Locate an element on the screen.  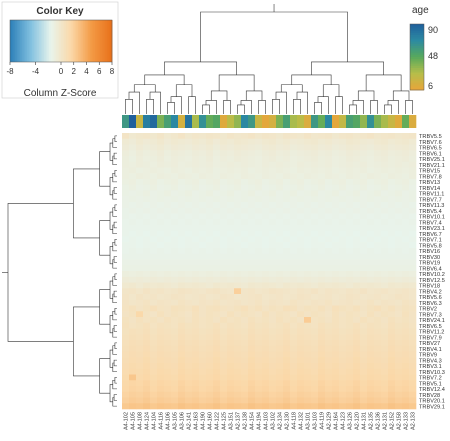
age-cell is located at coordinates (371, 121).